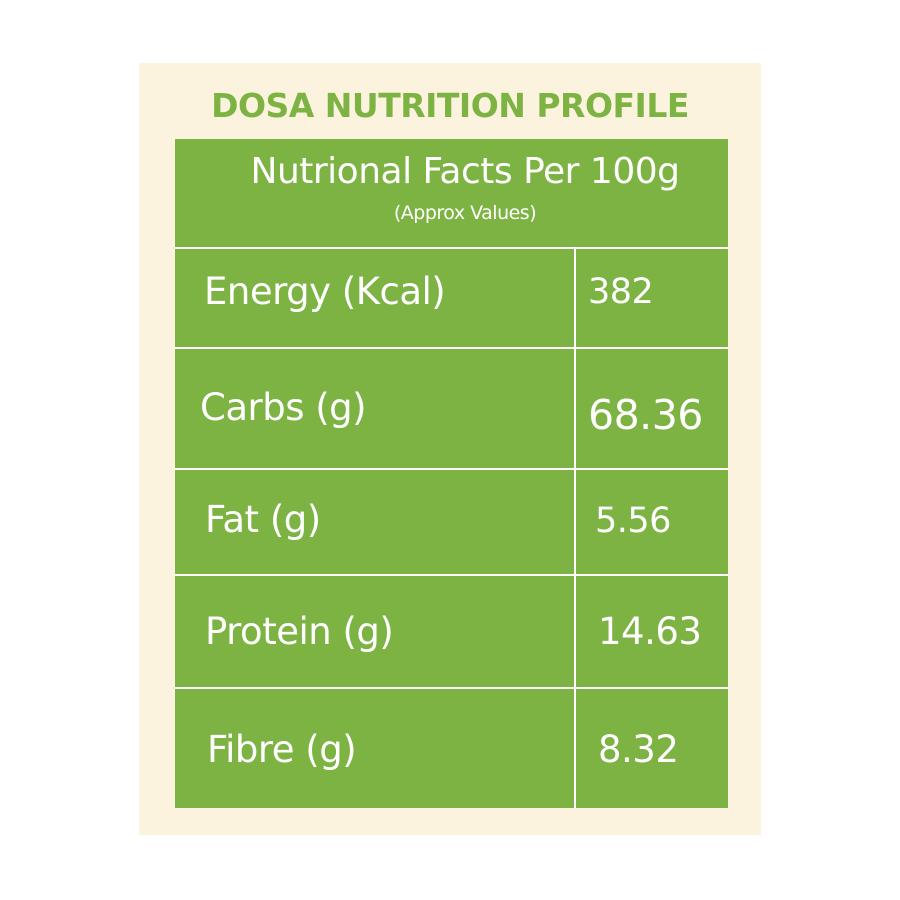 The height and width of the screenshot is (900, 900). What do you see at coordinates (465, 213) in the screenshot?
I see `table-header-subtitle: (Approx Values)` at bounding box center [465, 213].